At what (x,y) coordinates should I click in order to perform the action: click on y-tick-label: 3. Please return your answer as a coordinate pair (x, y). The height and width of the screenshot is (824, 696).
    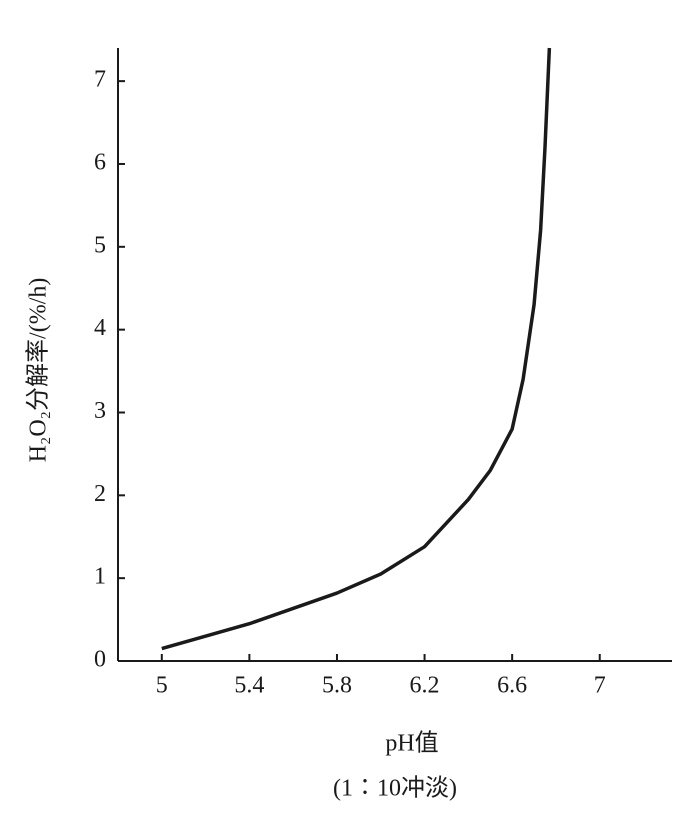
    Looking at the image, I should click on (100, 411).